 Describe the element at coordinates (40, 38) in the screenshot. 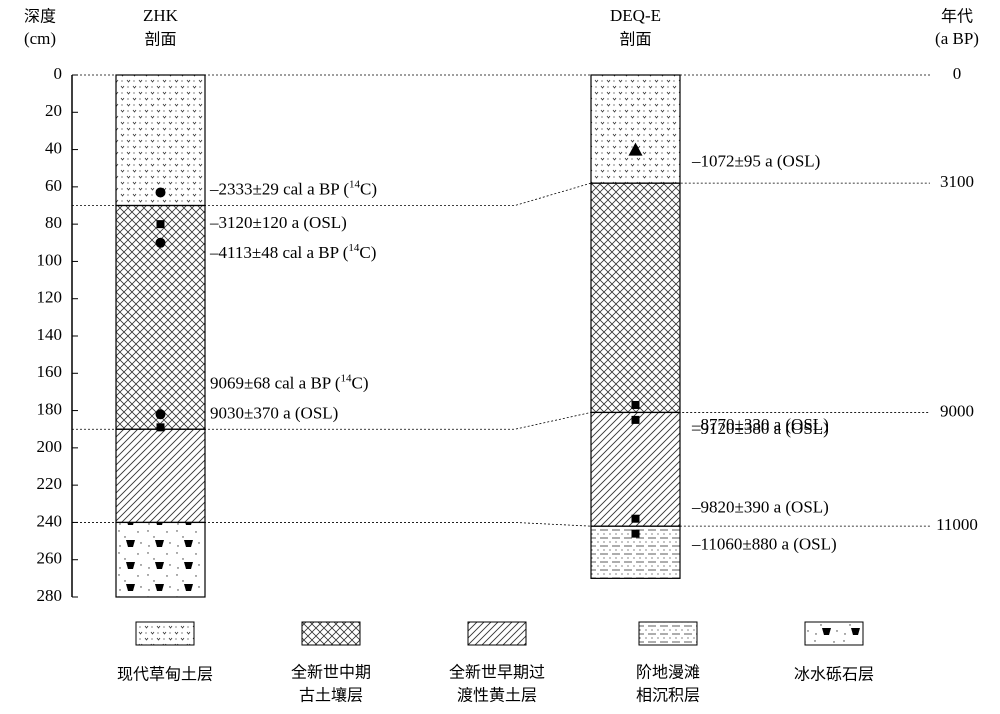

I see `depth-unit: (cm)` at that location.